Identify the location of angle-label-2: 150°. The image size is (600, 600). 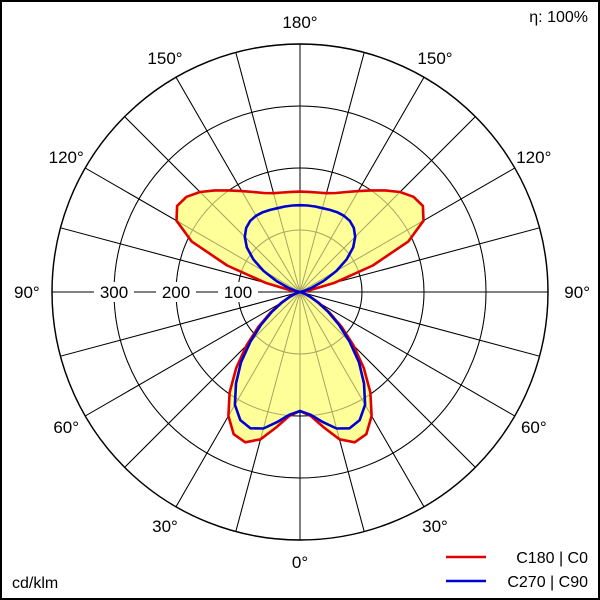
(434, 58).